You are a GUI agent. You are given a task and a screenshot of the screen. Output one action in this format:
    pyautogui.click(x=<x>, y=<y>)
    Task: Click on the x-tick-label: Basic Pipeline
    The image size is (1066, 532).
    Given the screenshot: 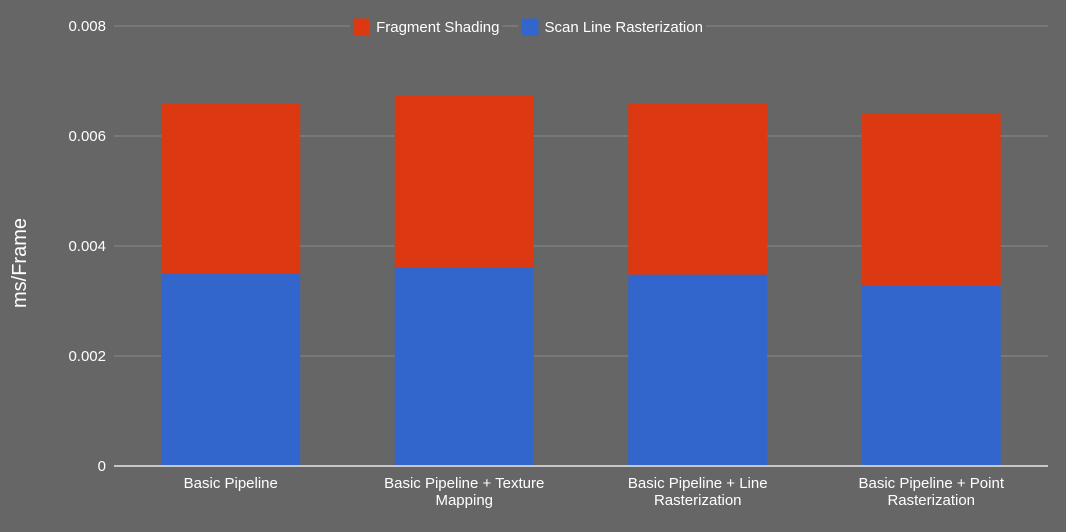 What is the action you would take?
    pyautogui.click(x=231, y=483)
    